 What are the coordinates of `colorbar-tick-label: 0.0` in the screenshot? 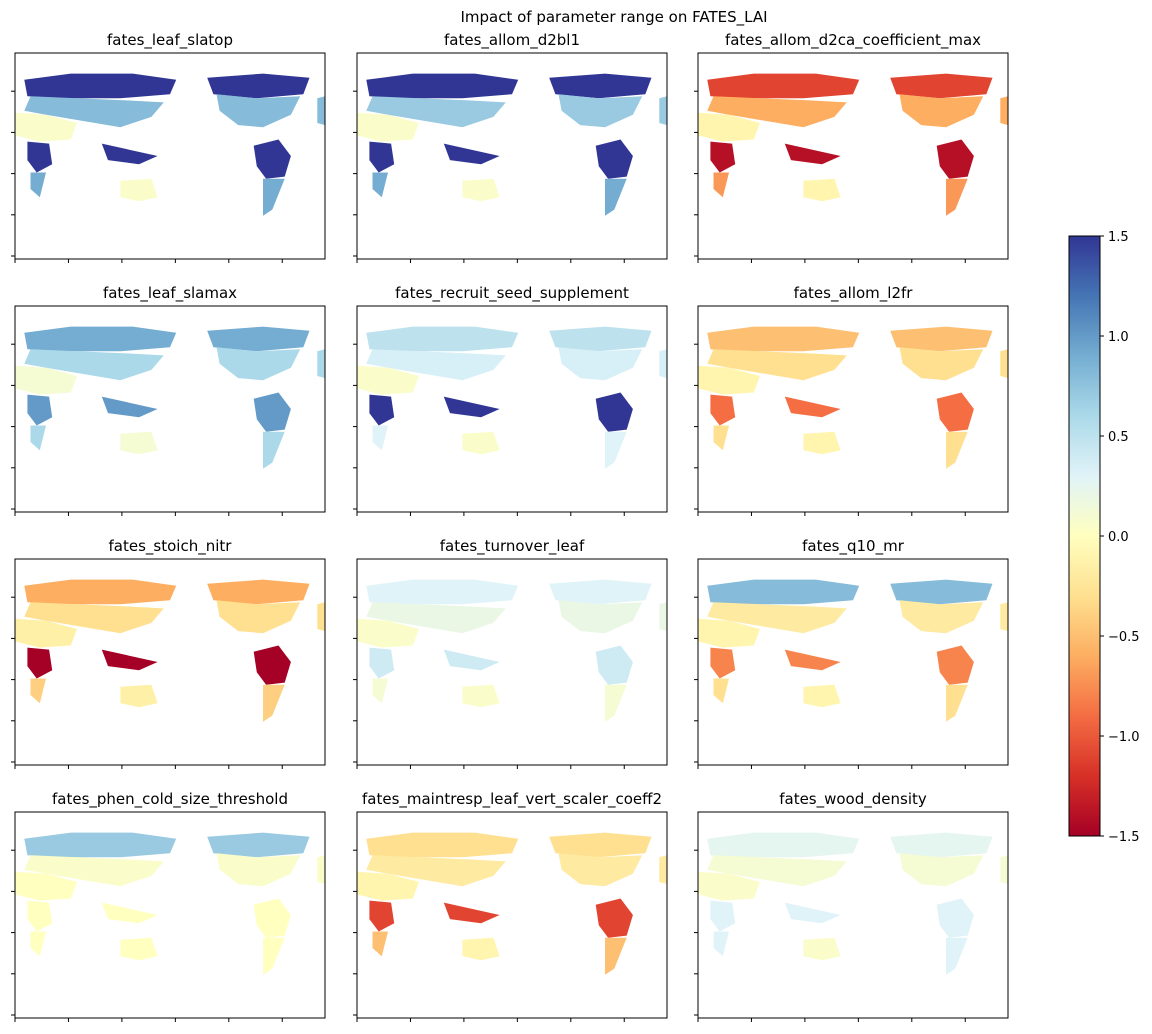 It's located at (1118, 537).